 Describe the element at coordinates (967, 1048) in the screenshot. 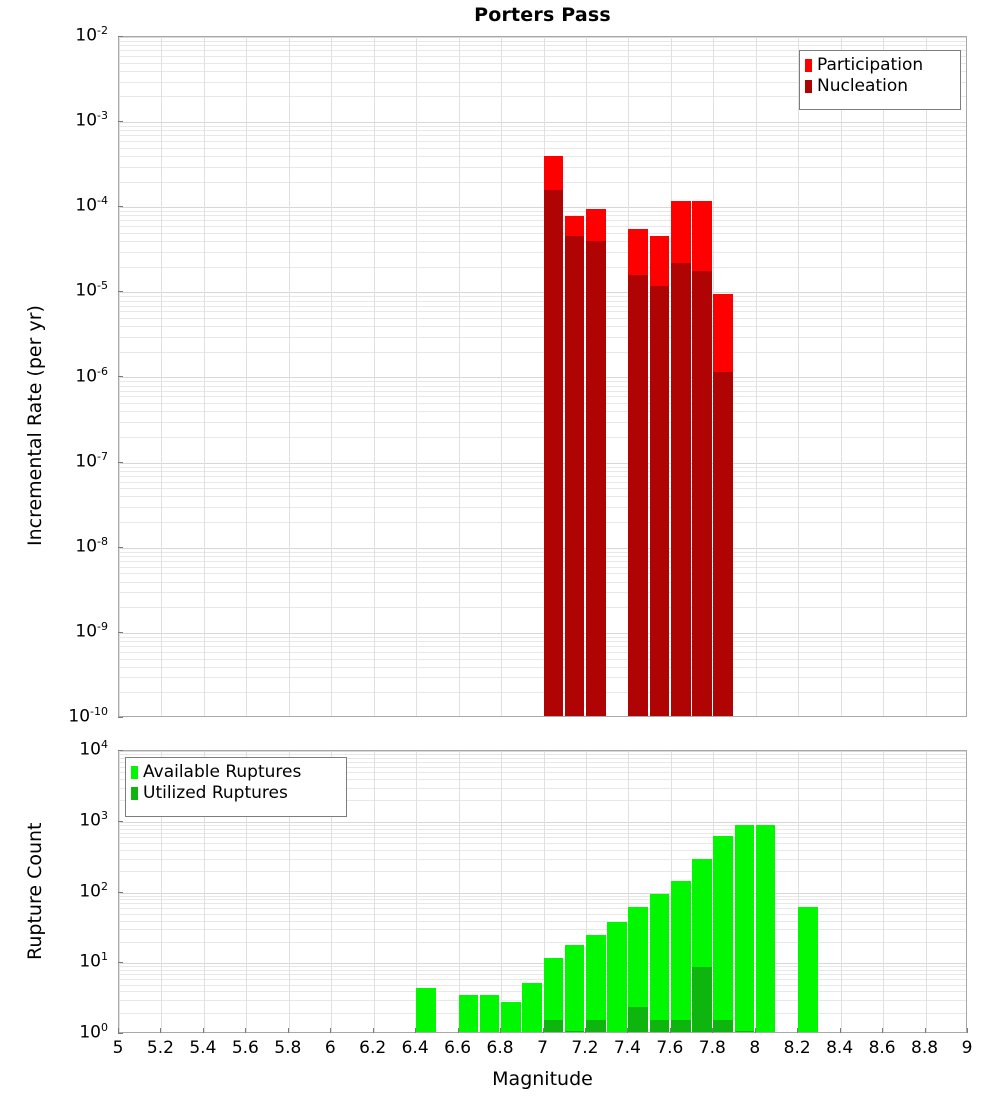

I see `x-tick-label: 9` at that location.